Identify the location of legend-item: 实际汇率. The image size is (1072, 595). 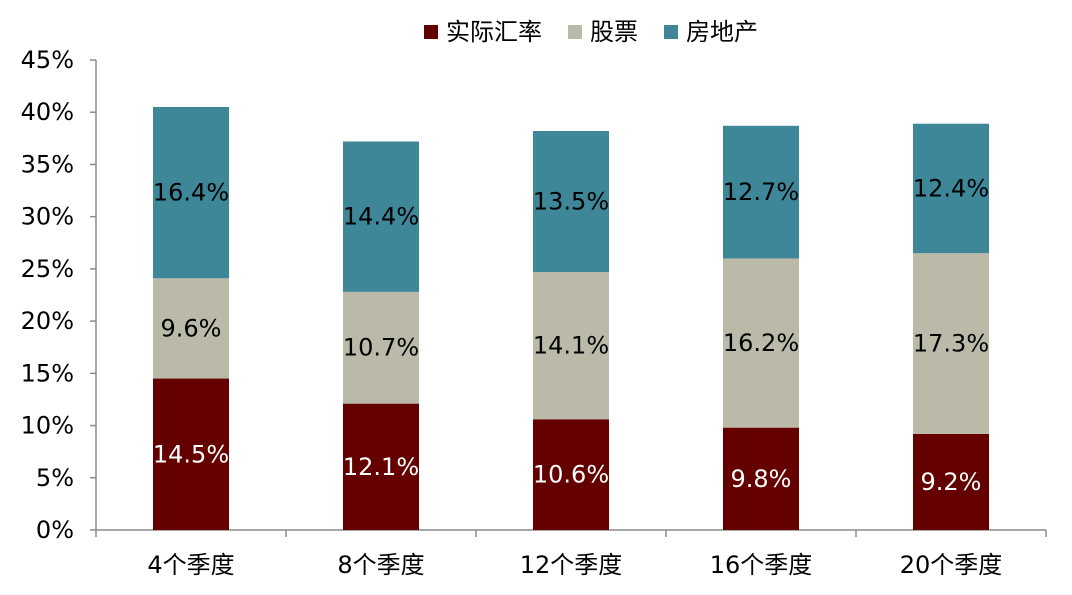
(483, 32).